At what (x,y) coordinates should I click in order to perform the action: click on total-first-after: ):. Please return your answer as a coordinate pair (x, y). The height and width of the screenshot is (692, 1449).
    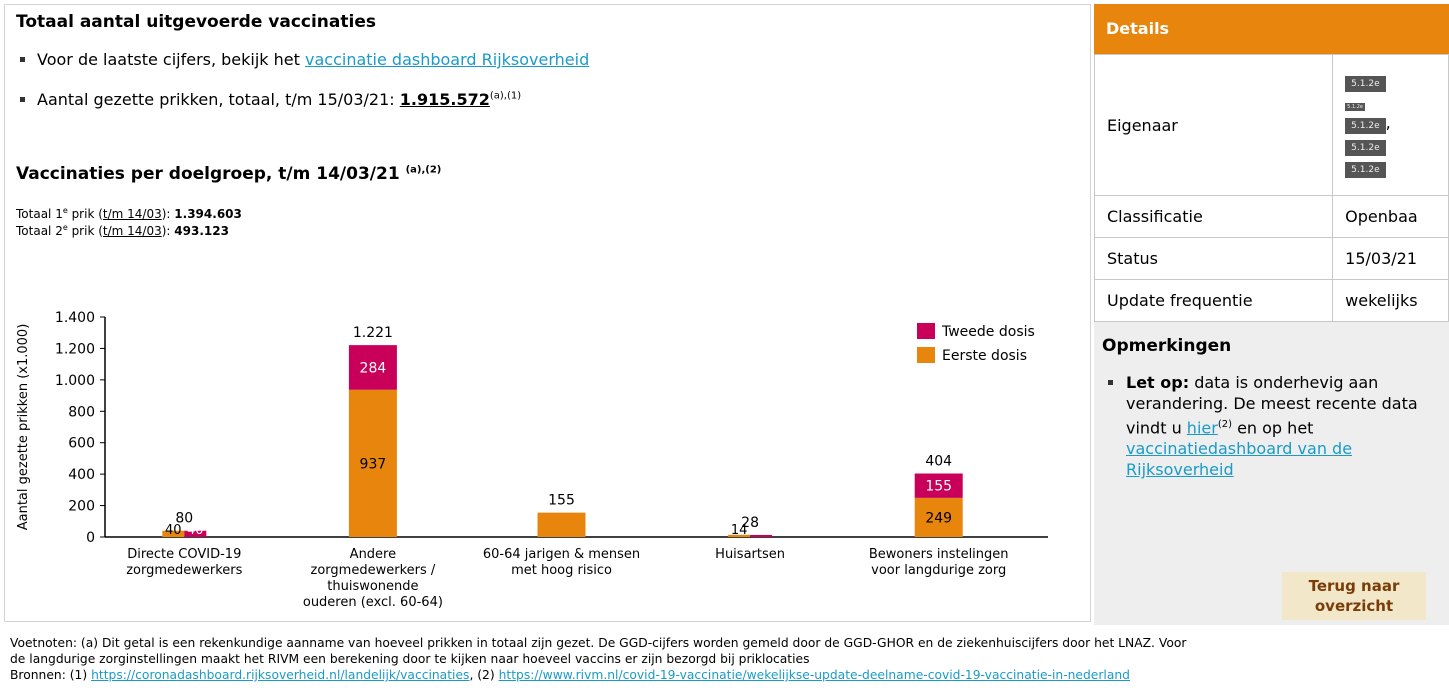
    Looking at the image, I should click on (168, 214).